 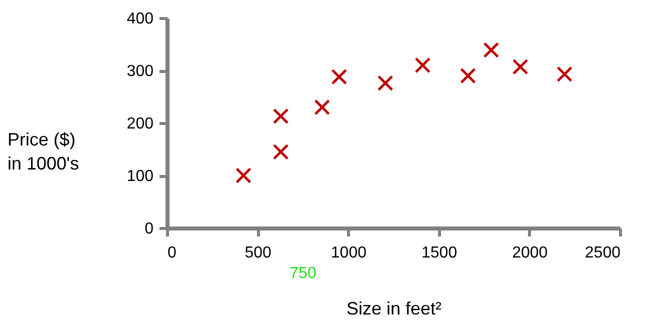 I want to click on x-tick-label: 2500, so click(x=602, y=253).